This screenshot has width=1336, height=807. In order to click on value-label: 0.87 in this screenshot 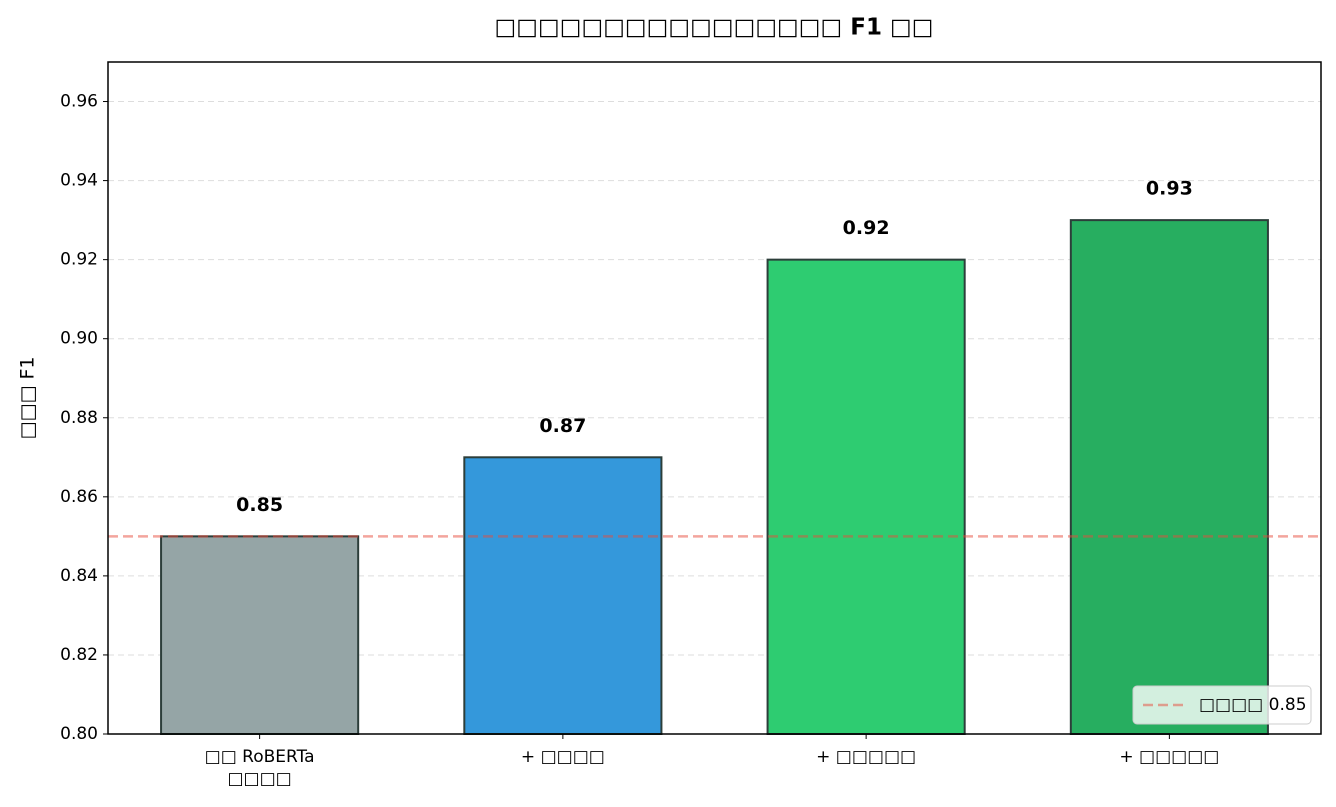, I will do `click(562, 426)`.